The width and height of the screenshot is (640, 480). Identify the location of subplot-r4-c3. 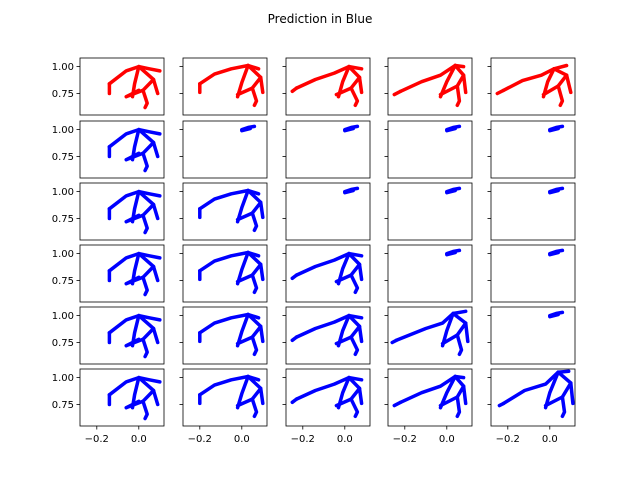
(326, 273).